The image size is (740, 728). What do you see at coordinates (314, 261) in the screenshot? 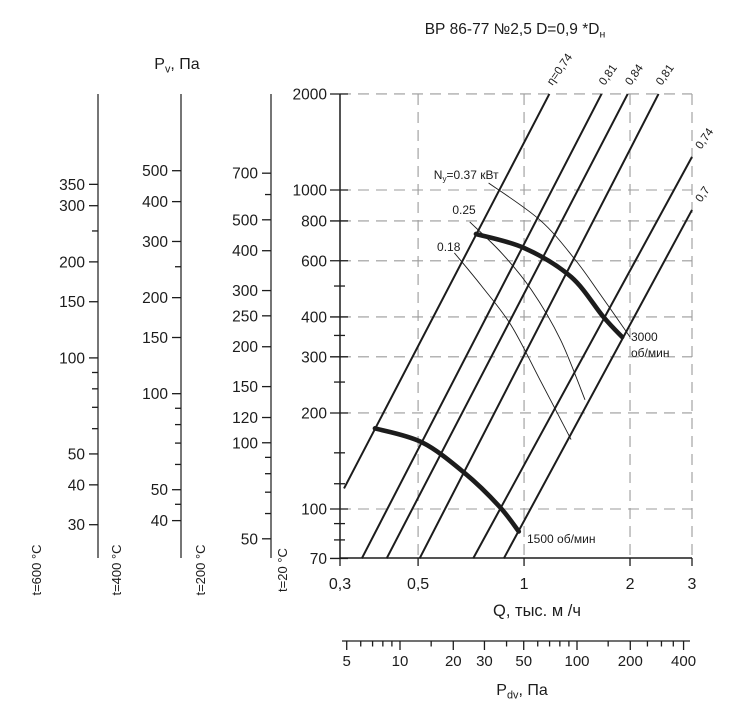
I see `tick-label: 600` at bounding box center [314, 261].